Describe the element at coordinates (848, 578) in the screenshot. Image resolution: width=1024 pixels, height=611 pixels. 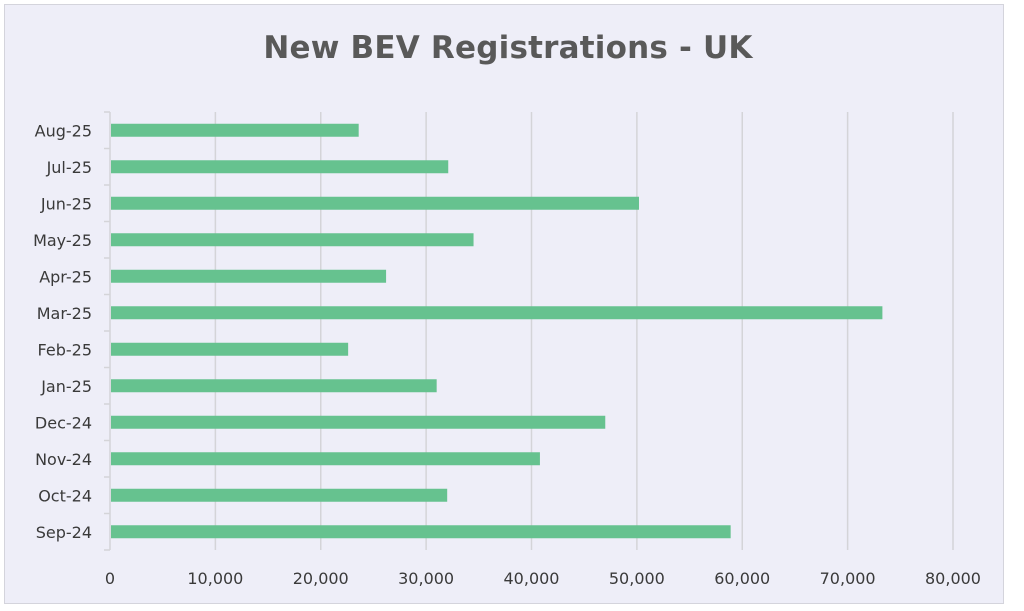
I see `x-tick-label: 70,000` at that location.